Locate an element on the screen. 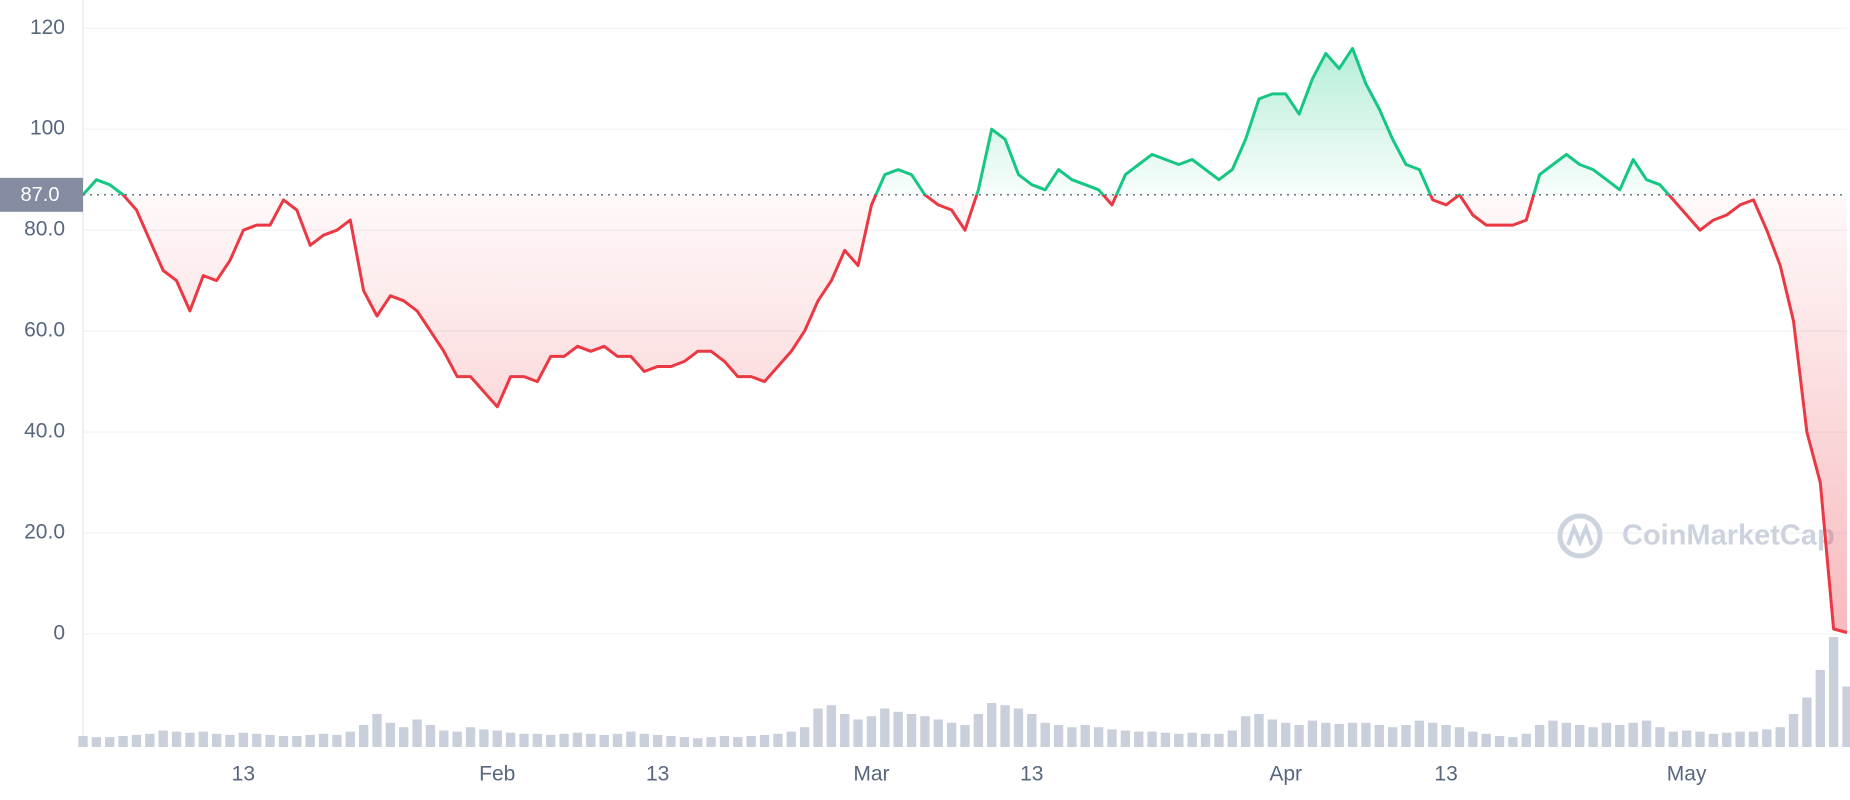 The image size is (1850, 800). y-tick-label: 20.0 is located at coordinates (44, 532).